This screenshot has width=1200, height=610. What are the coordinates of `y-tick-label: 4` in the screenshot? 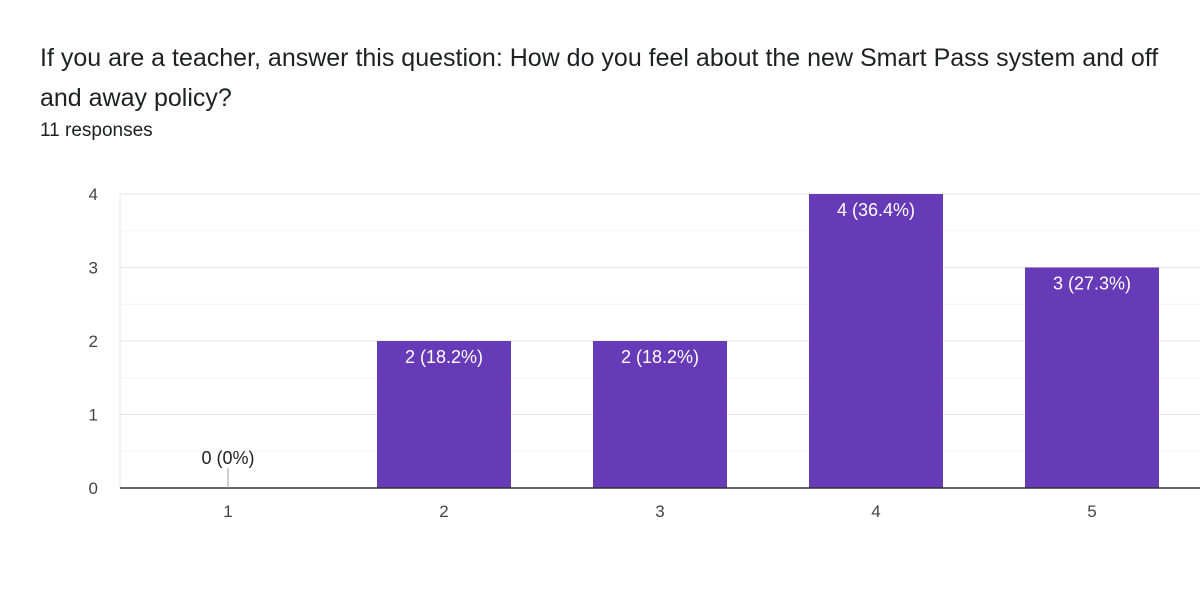 It's located at (93, 194).